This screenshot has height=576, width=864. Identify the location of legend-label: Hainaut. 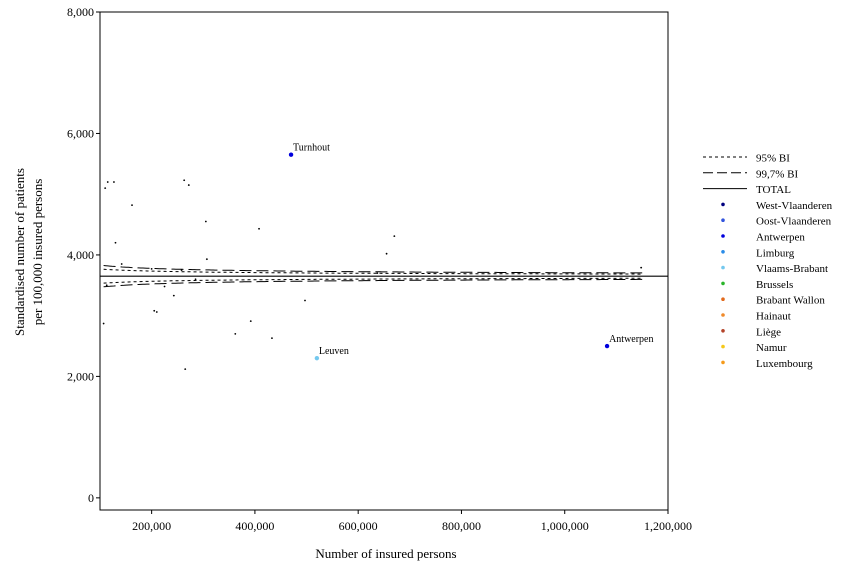
(773, 317).